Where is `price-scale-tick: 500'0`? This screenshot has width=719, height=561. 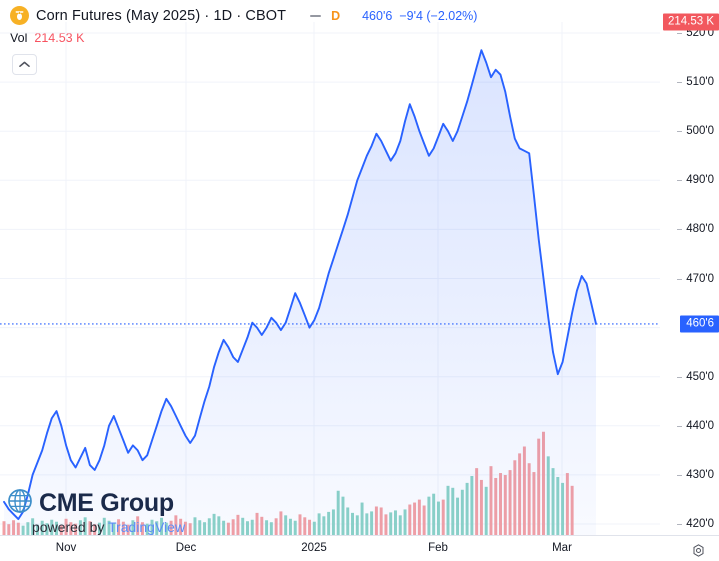
price-scale-tick: 500'0 is located at coordinates (695, 131).